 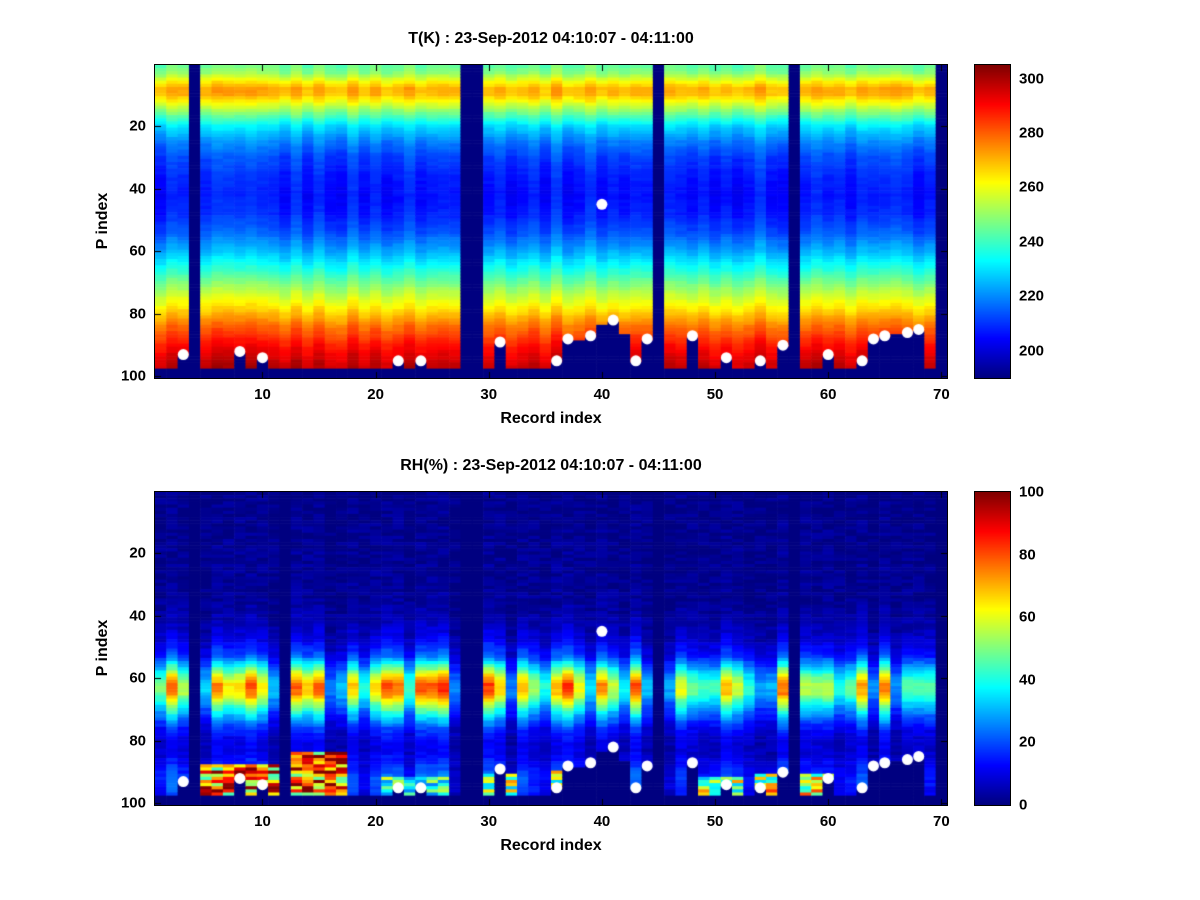 What do you see at coordinates (102, 221) in the screenshot?
I see `temperature-ylabel: P index` at bounding box center [102, 221].